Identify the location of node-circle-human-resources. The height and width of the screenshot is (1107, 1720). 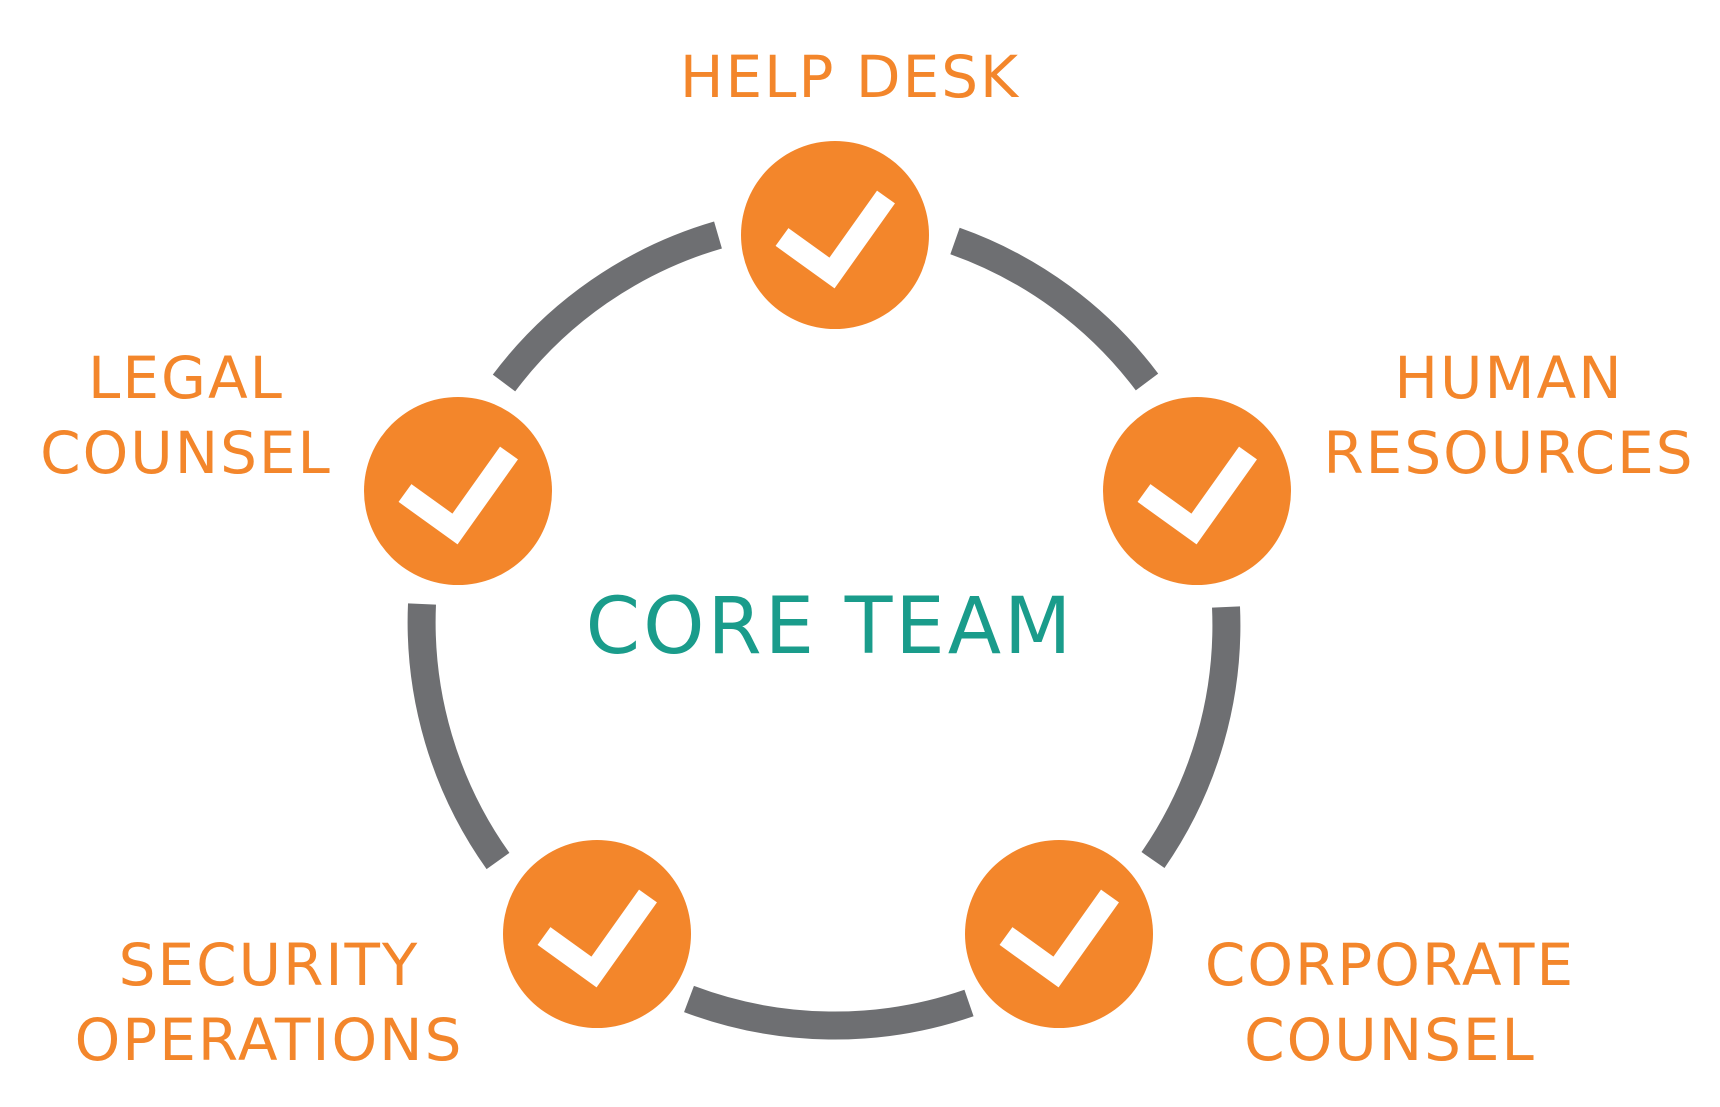
(1197, 491).